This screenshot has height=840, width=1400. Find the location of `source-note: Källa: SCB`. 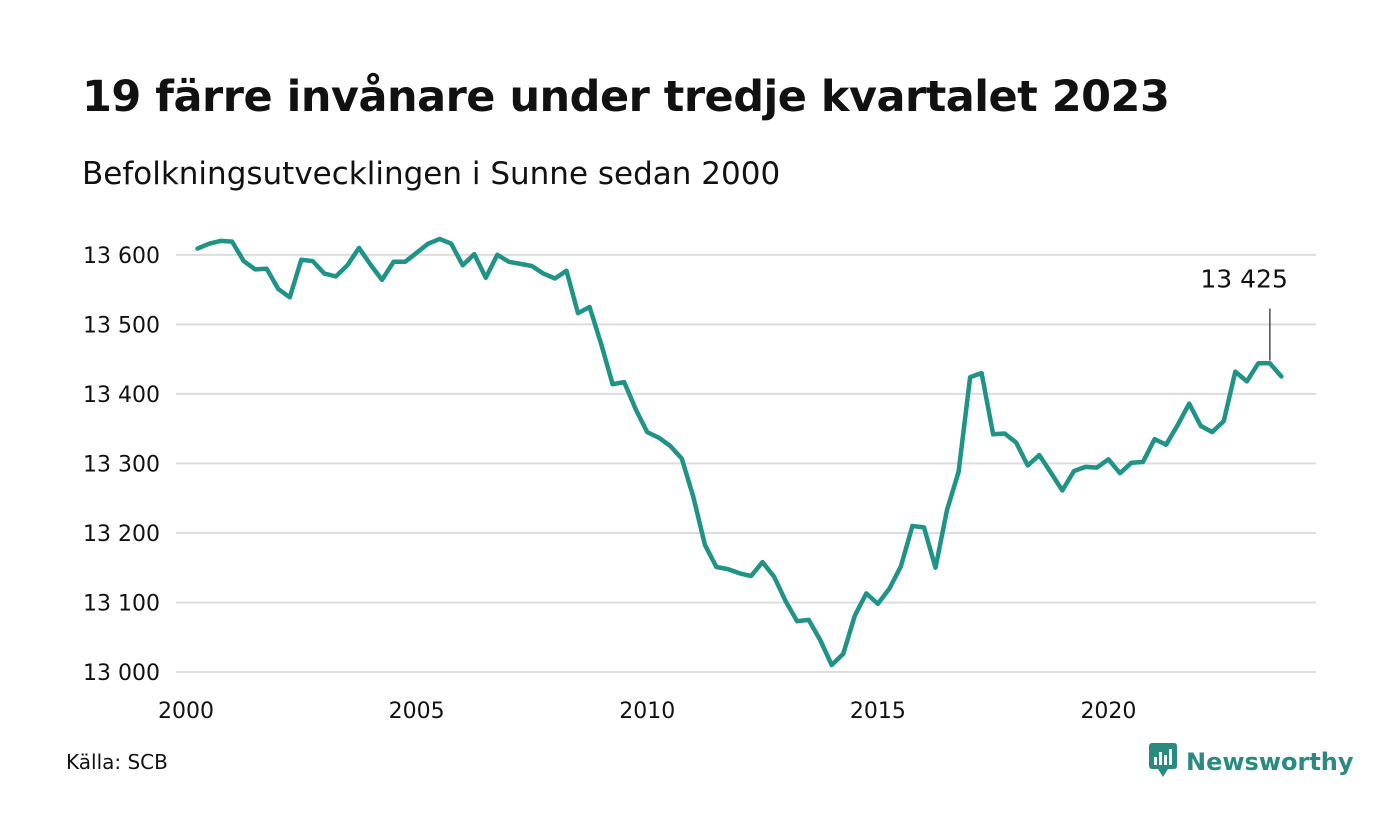

source-note: Källa: SCB is located at coordinates (117, 762).